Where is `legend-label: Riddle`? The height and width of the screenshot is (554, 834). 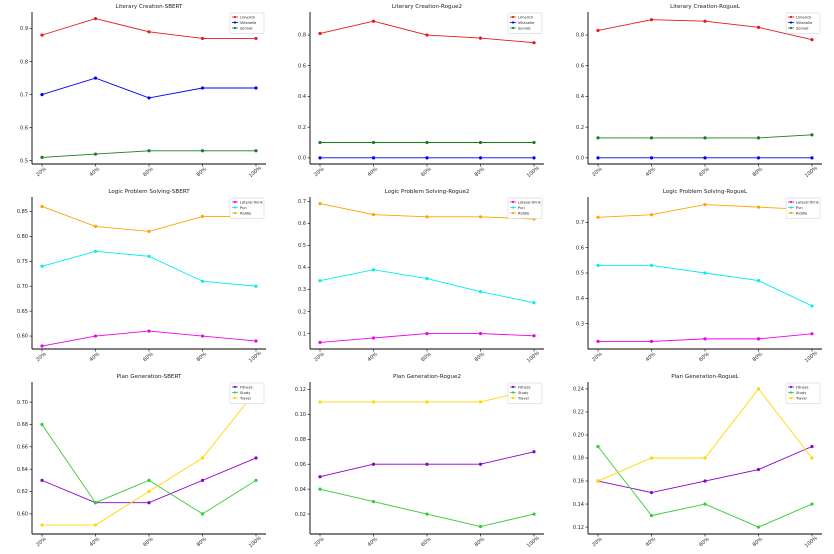 legend-label: Riddle is located at coordinates (246, 213).